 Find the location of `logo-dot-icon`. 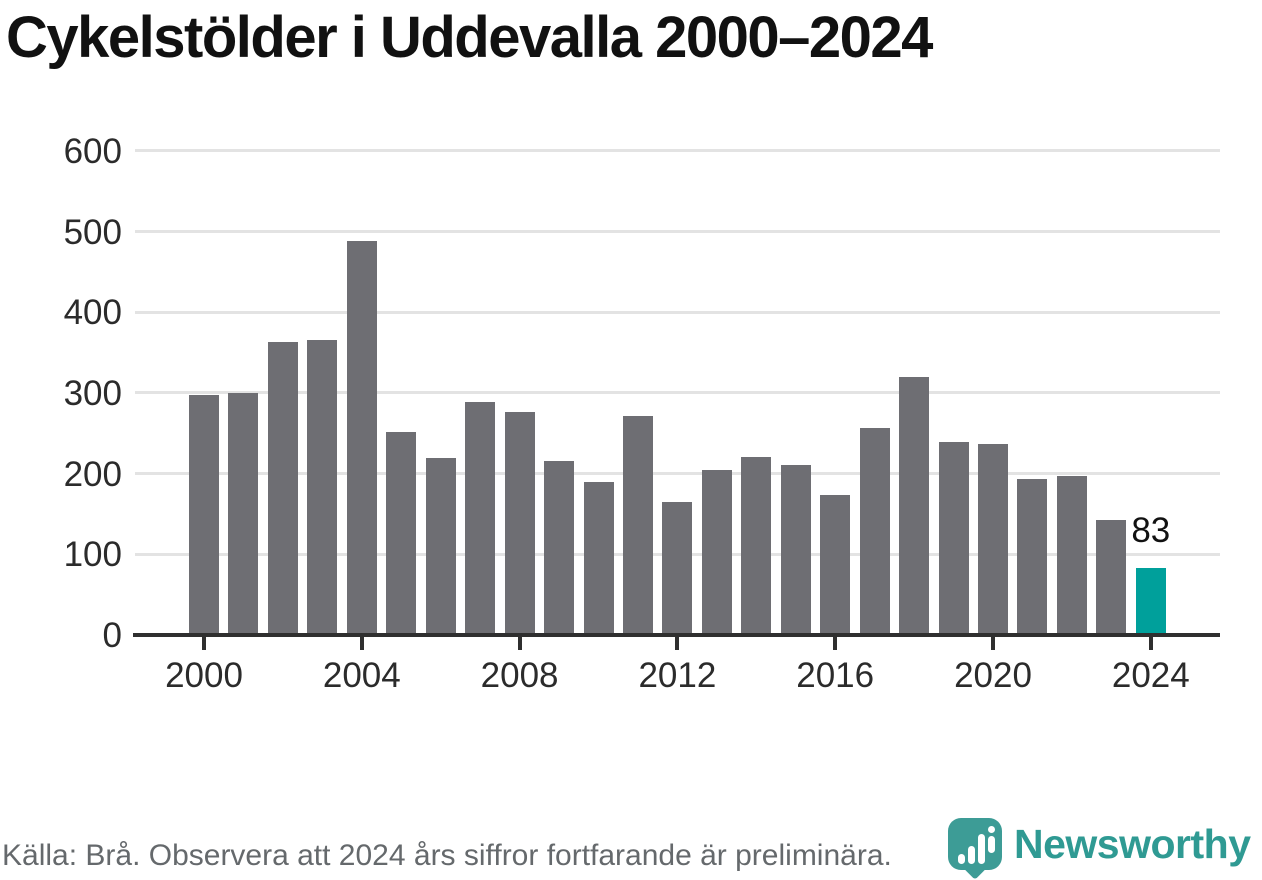

logo-dot-icon is located at coordinates (991, 829).